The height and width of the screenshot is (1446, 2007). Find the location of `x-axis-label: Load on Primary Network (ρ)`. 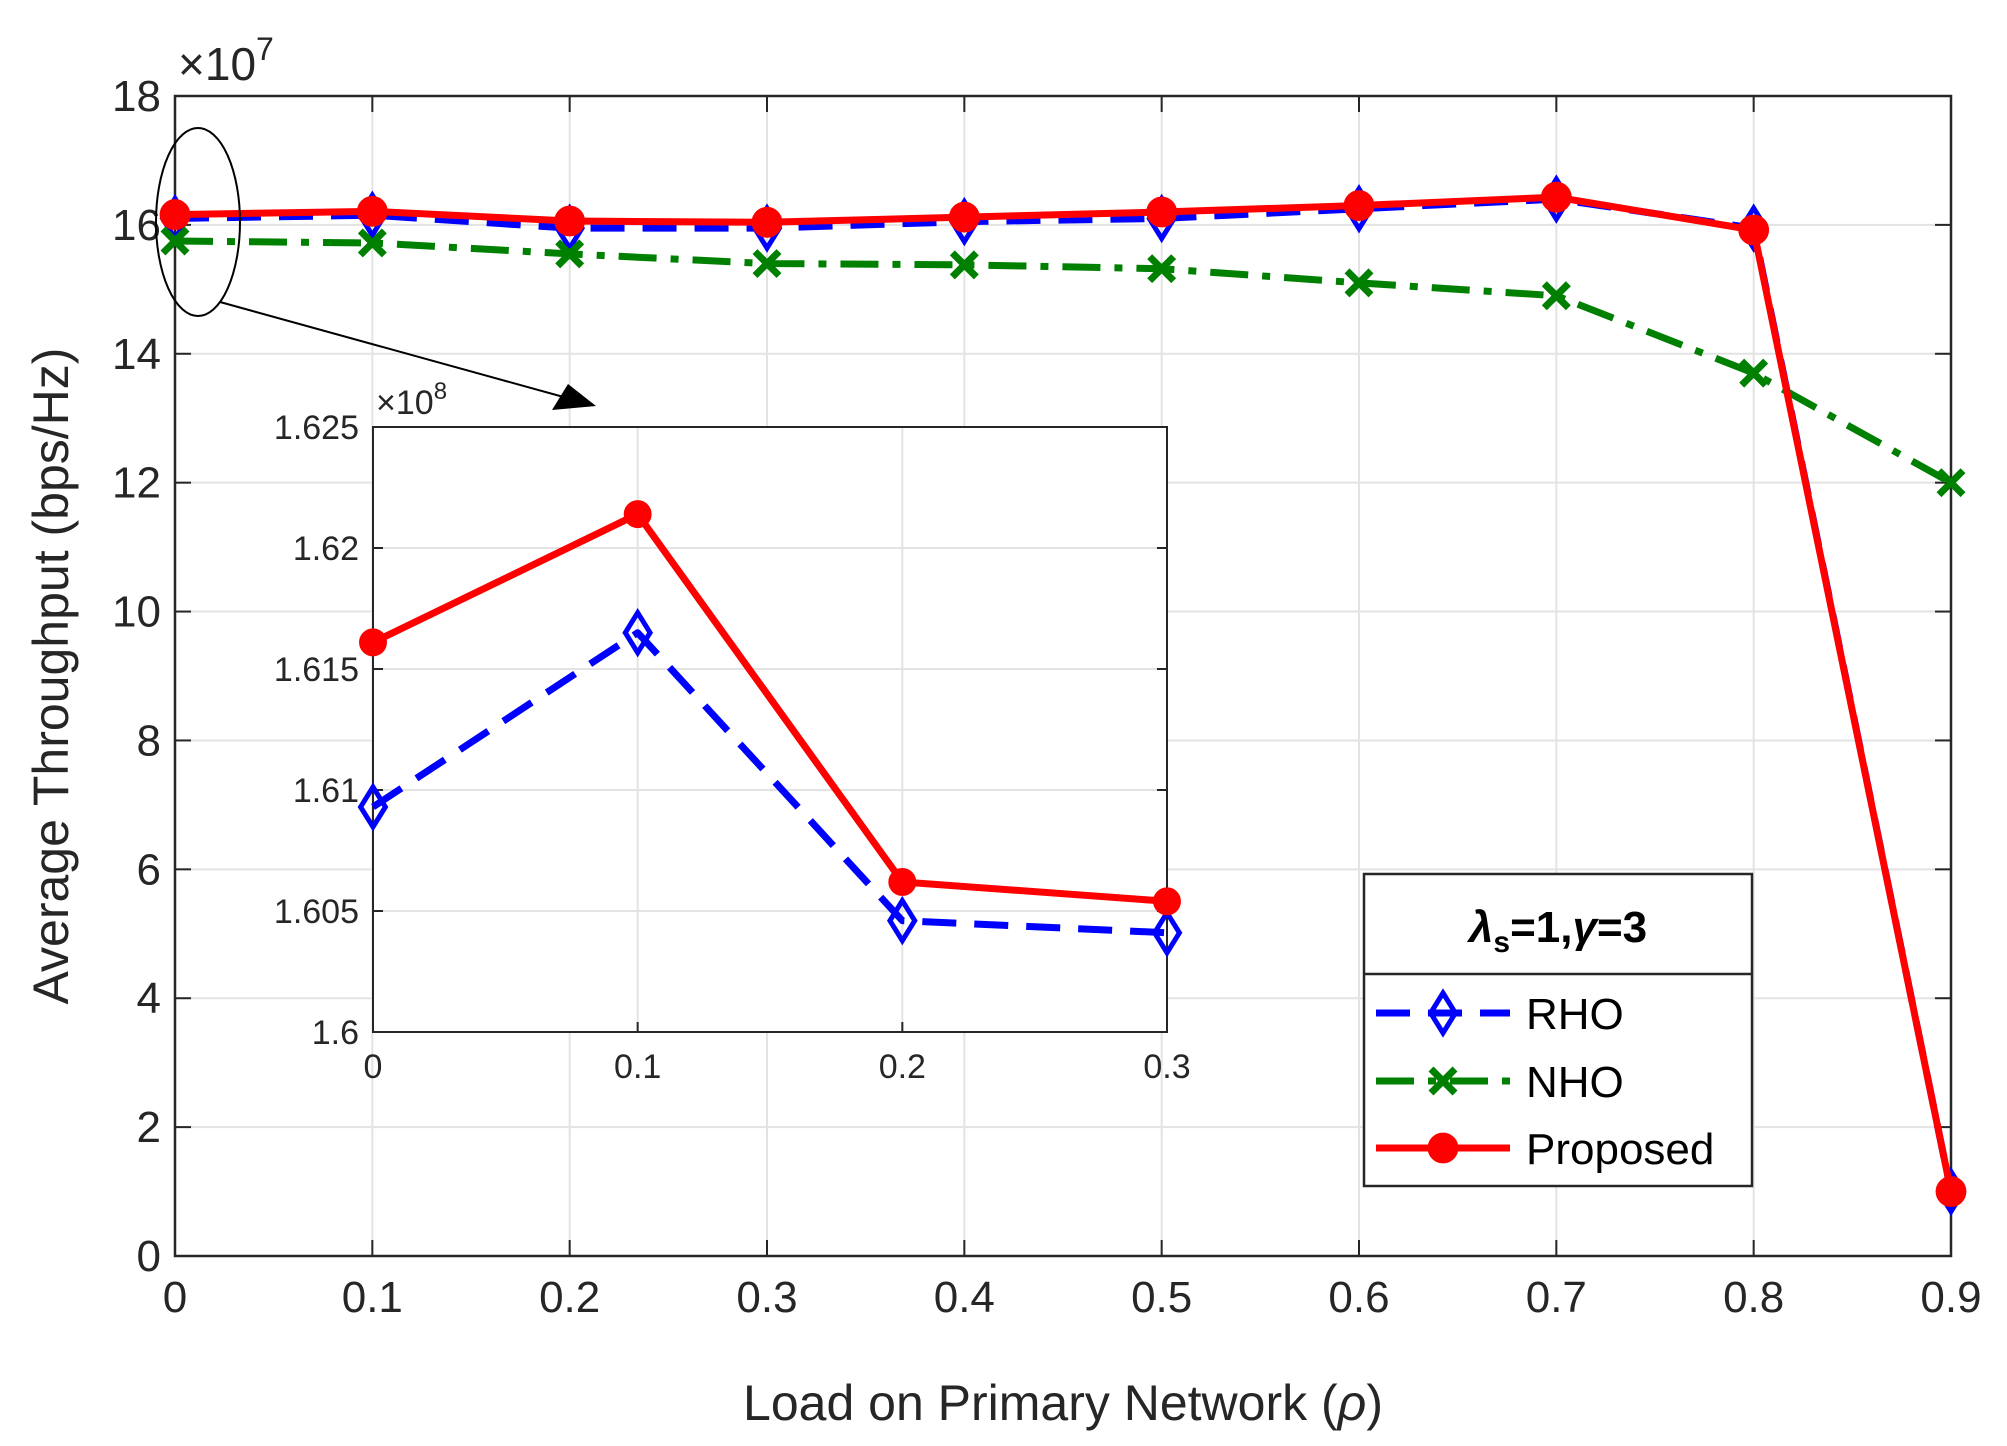

x-axis-label: Load on Primary Network (ρ) is located at coordinates (1063, 1403).